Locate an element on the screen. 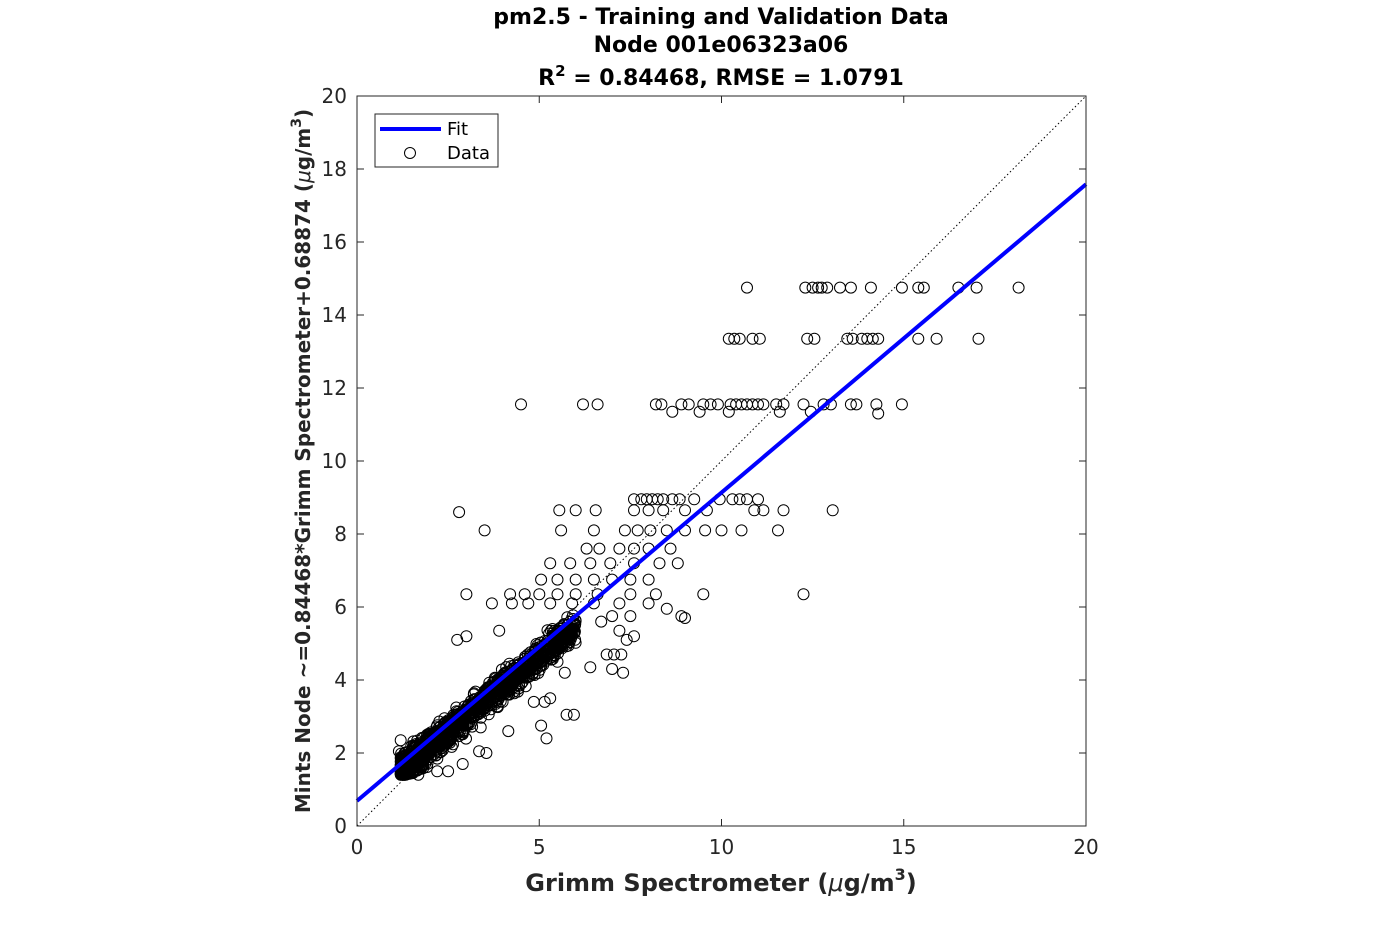 The image size is (1394, 927). y-axis-label-sup: 3 is located at coordinates (297, 123).